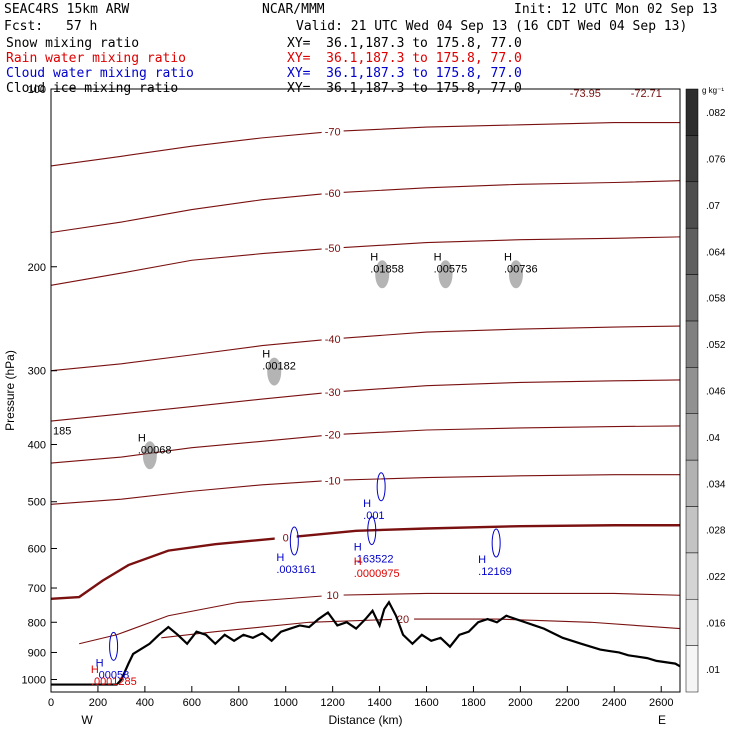  Describe the element at coordinates (67, 9) in the screenshot. I see `model-title: SEAC4RS 15km ARW` at that location.